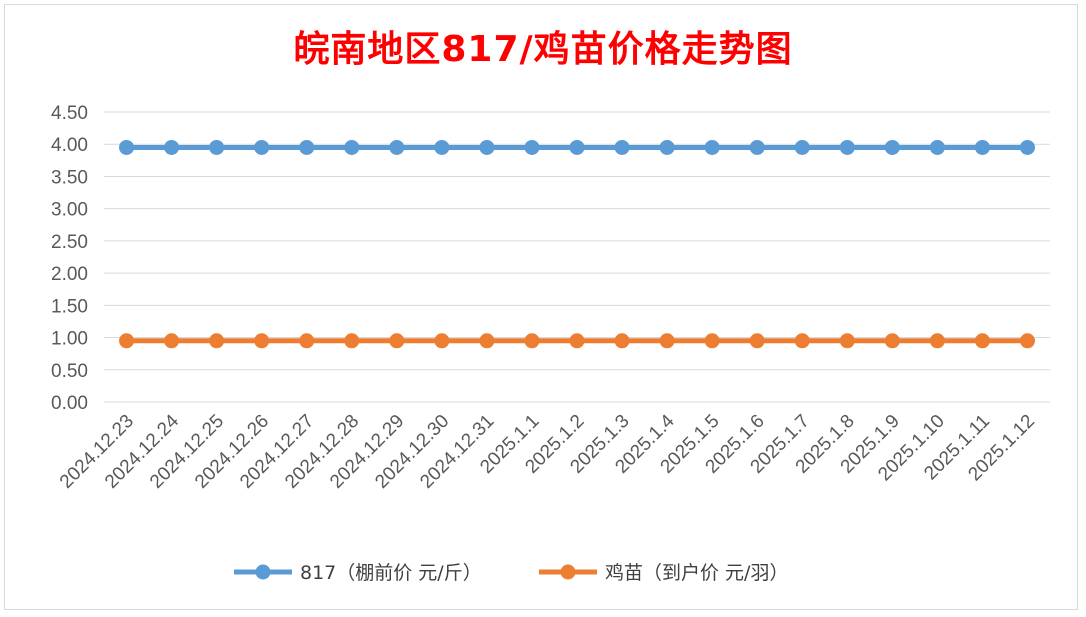  I want to click on legend-label: 鸡苗（到户价 元/羽）, so click(696, 573).